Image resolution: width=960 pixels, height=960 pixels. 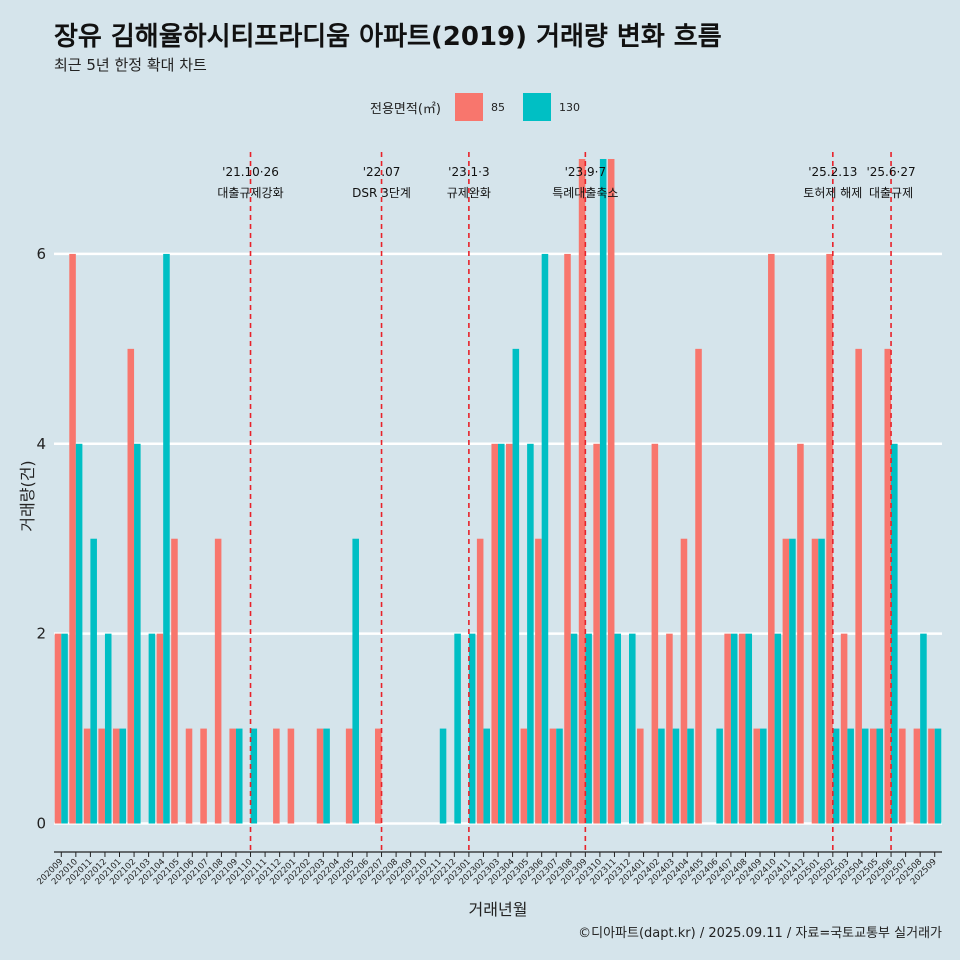 What do you see at coordinates (41, 634) in the screenshot?
I see `y-tick-label-2: 2` at bounding box center [41, 634].